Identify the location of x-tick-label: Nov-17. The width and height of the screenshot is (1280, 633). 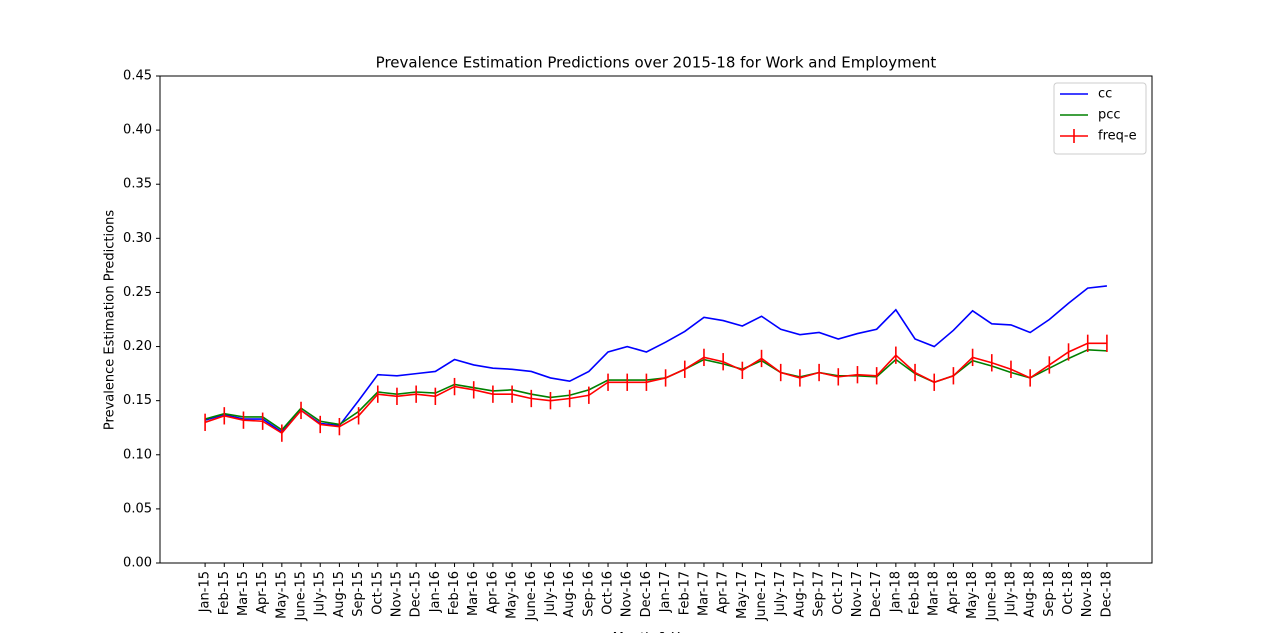
(857, 594).